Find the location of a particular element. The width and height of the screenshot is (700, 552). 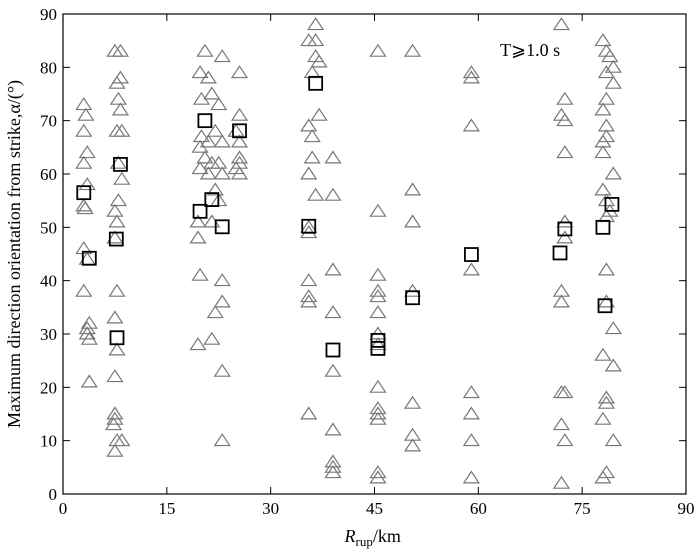

y-tick-label: 50 is located at coordinates (48, 227).